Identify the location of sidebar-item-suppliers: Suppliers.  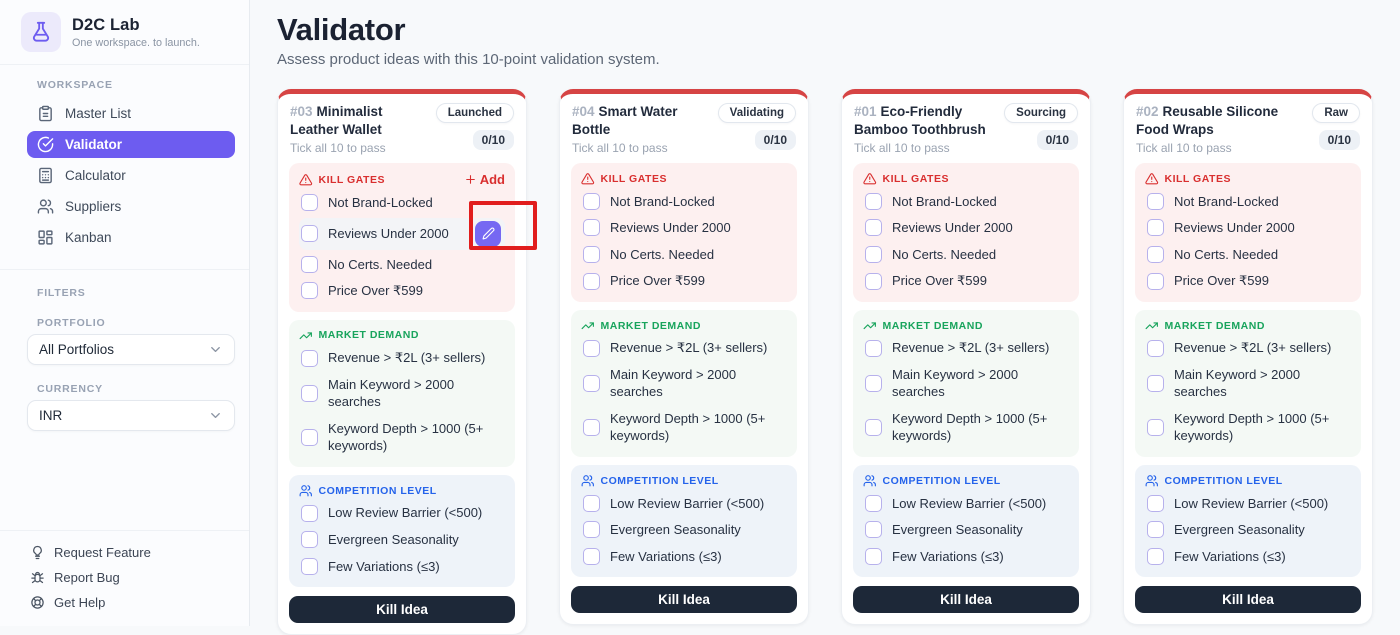
(131, 206).